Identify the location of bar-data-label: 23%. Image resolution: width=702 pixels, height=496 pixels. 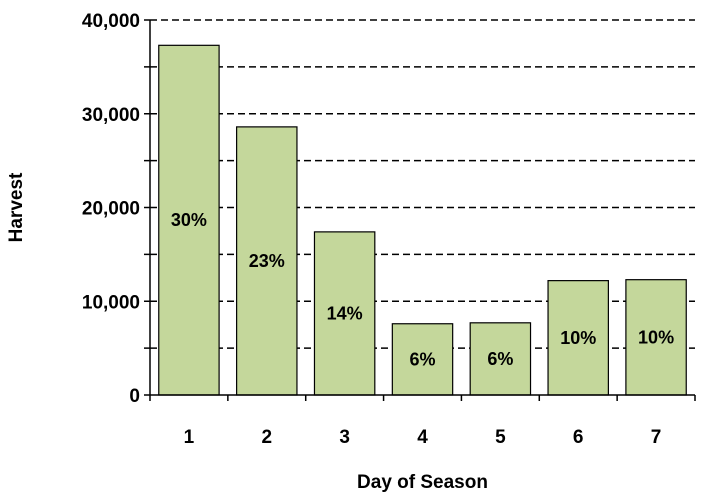
(267, 261).